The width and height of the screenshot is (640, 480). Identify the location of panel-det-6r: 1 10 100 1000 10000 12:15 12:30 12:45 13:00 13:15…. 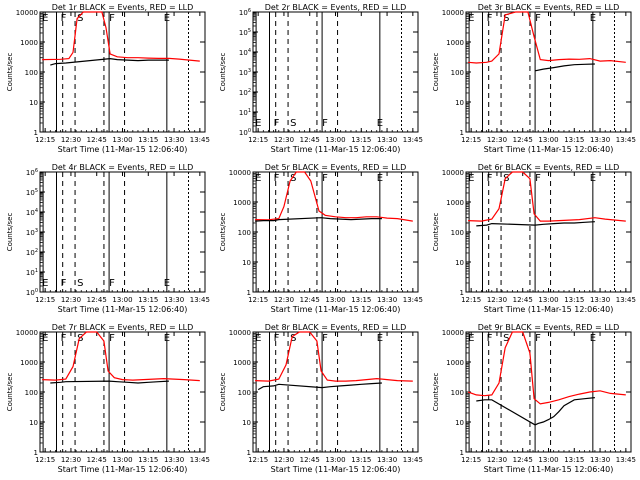
(534, 238).